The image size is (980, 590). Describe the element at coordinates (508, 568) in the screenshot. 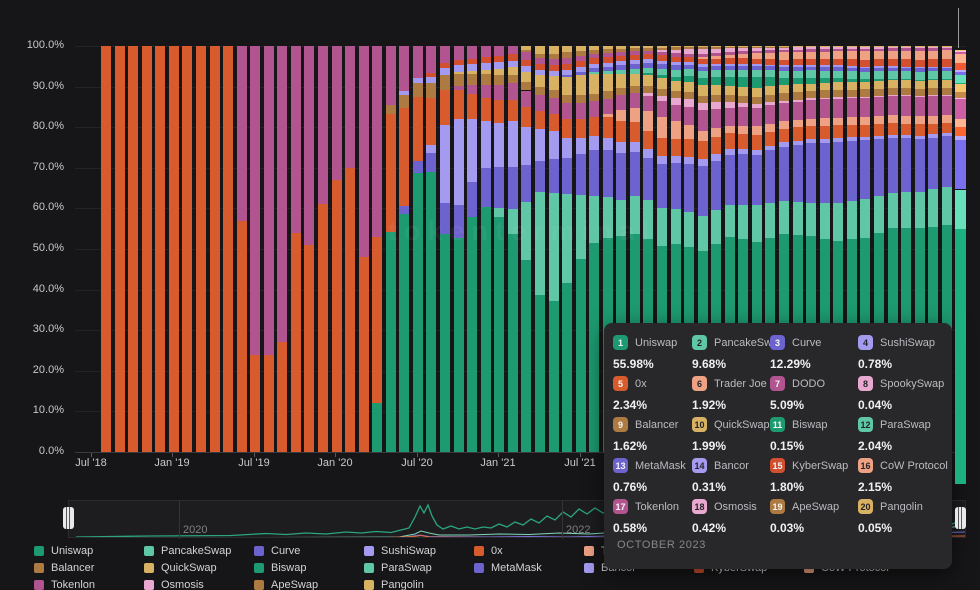

I see `legend-item-metamask: MetaMask` at that location.